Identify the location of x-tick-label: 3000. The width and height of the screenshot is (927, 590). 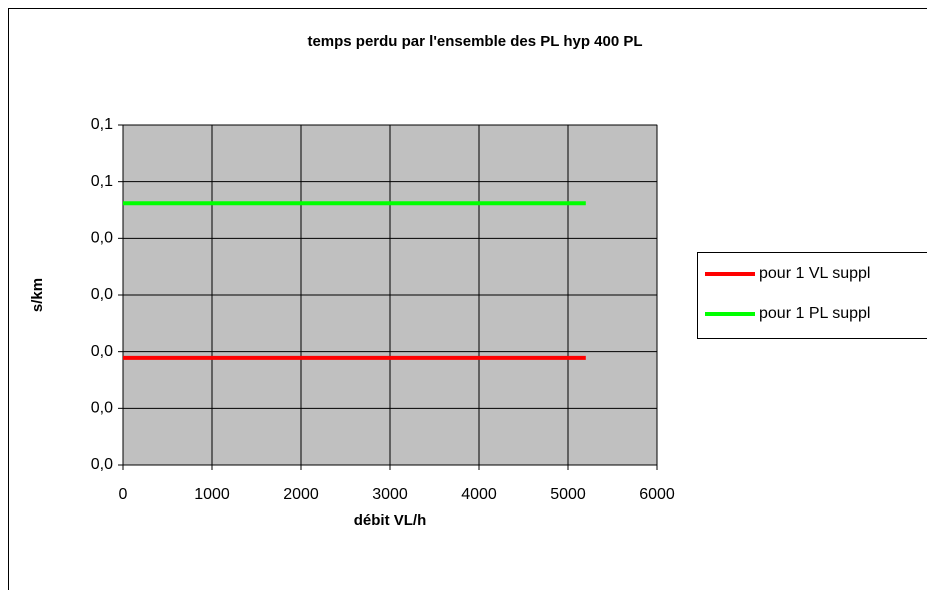
(390, 494).